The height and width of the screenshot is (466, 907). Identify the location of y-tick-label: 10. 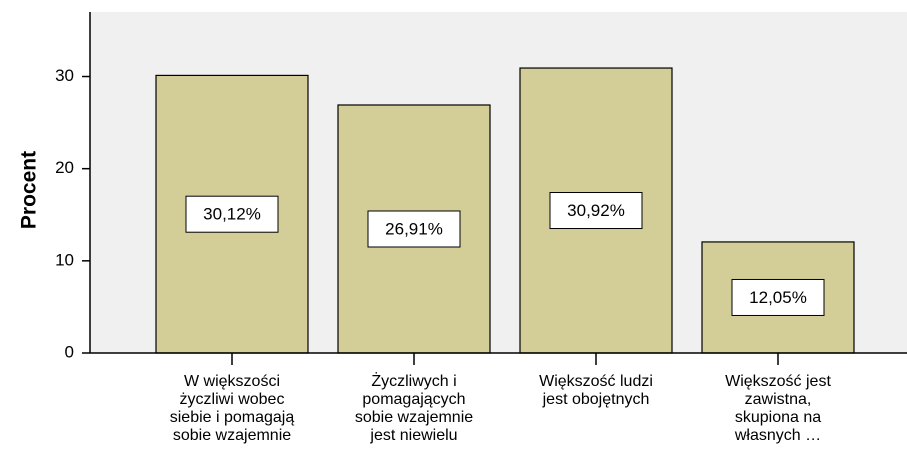
(64, 259).